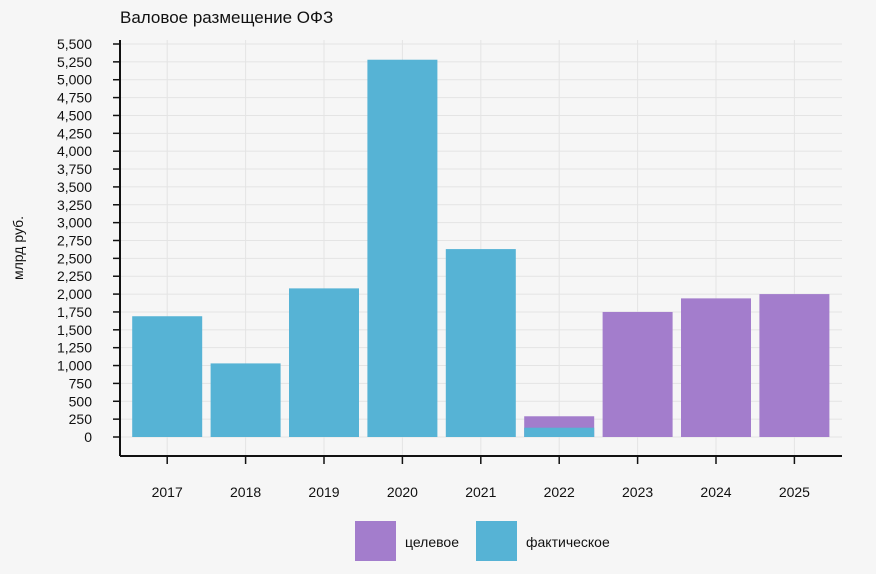  What do you see at coordinates (18, 248) in the screenshot?
I see `y-axis-label: млрд руб.` at bounding box center [18, 248].